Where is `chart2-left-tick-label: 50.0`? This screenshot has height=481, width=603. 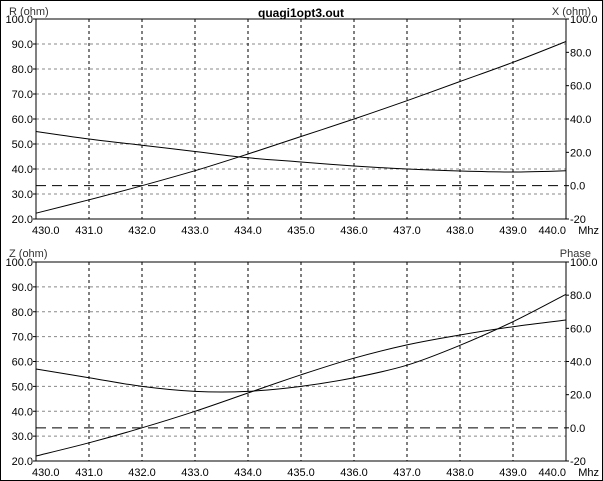 chart2-left-tick-label: 50.0 is located at coordinates (22, 387).